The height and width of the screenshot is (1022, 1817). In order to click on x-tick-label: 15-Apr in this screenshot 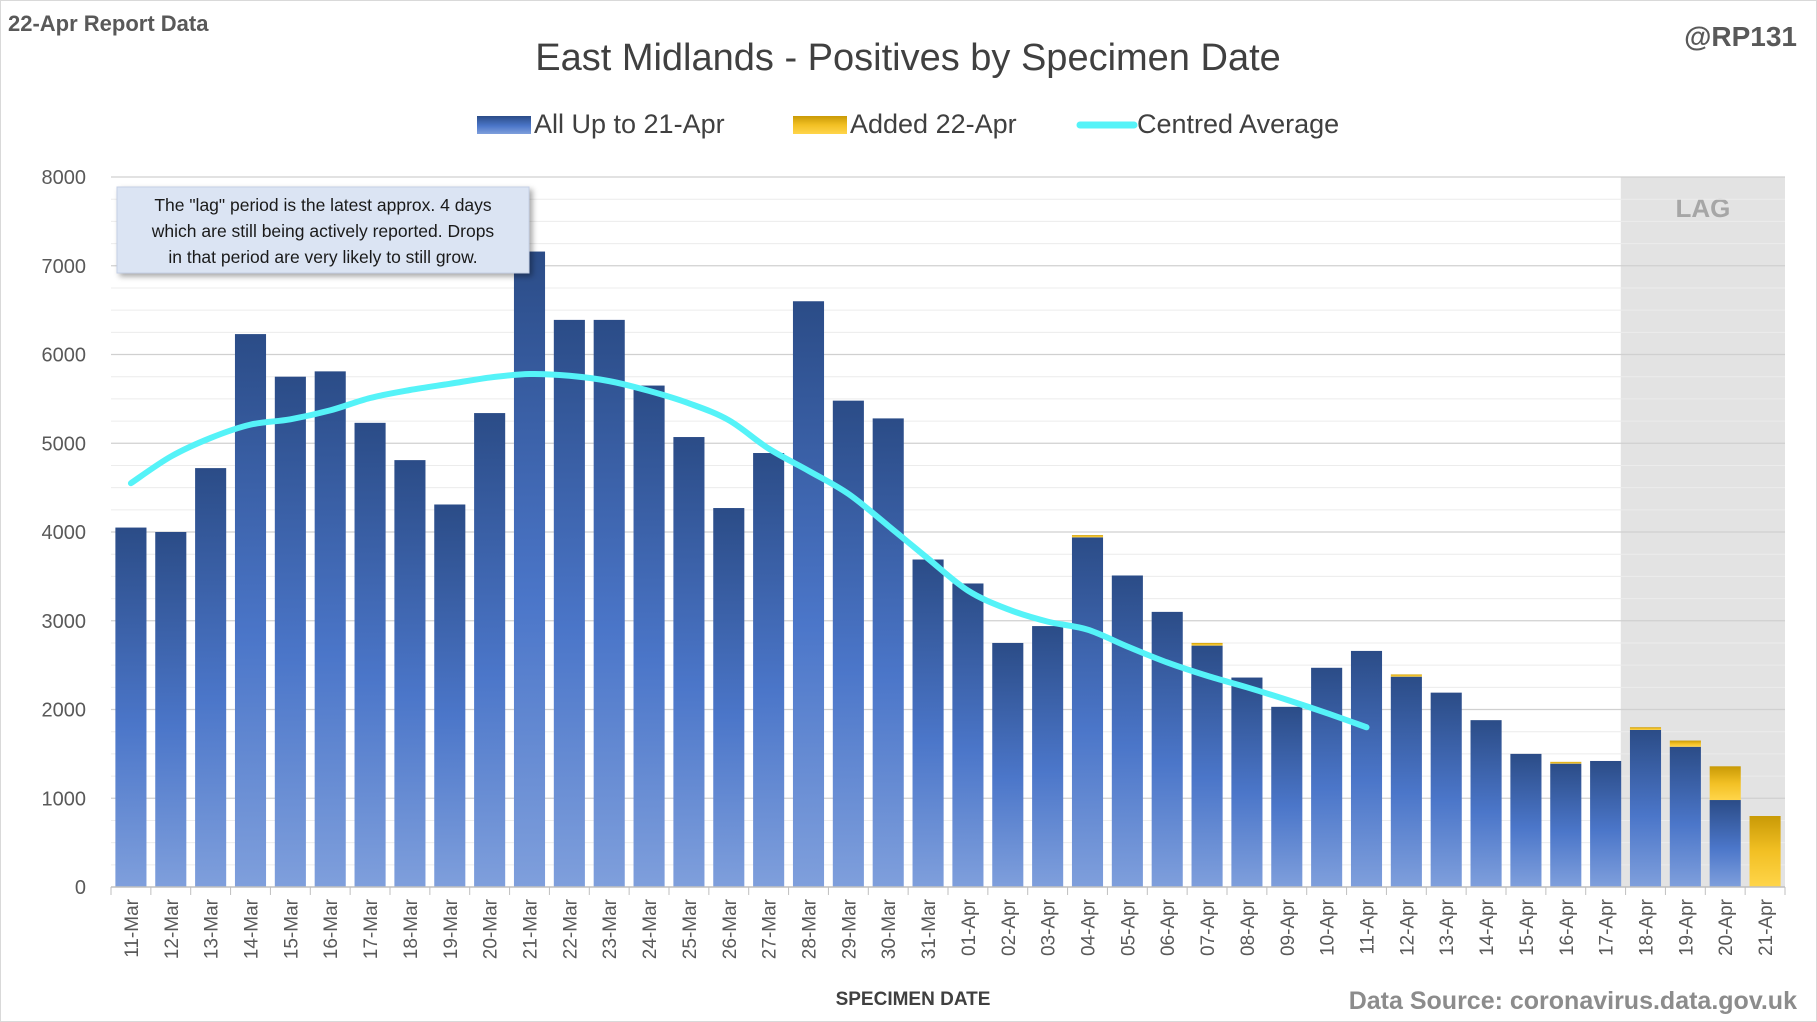, I will do `click(1527, 927)`.